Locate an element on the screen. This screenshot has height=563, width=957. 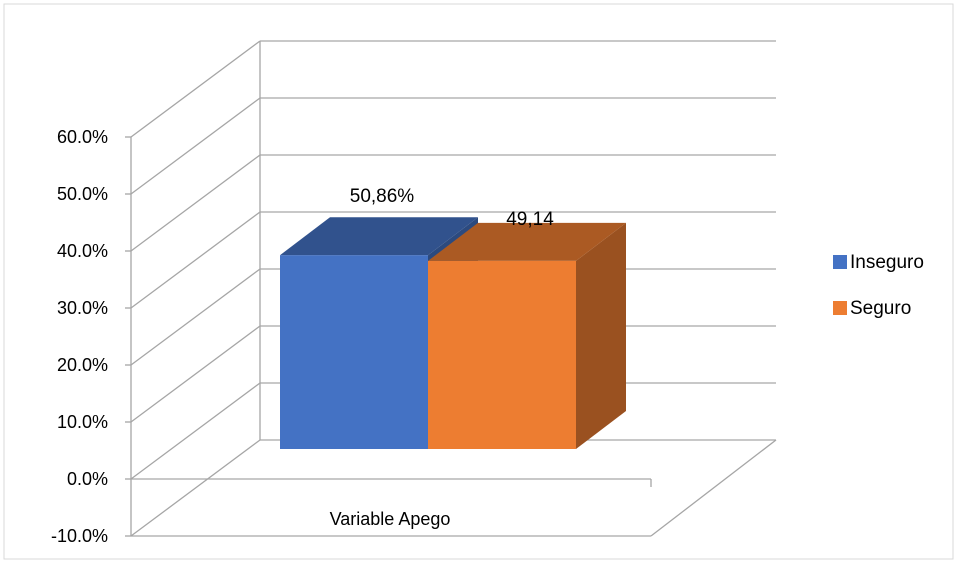
y-tick-label: 30.0% is located at coordinates (82, 308).